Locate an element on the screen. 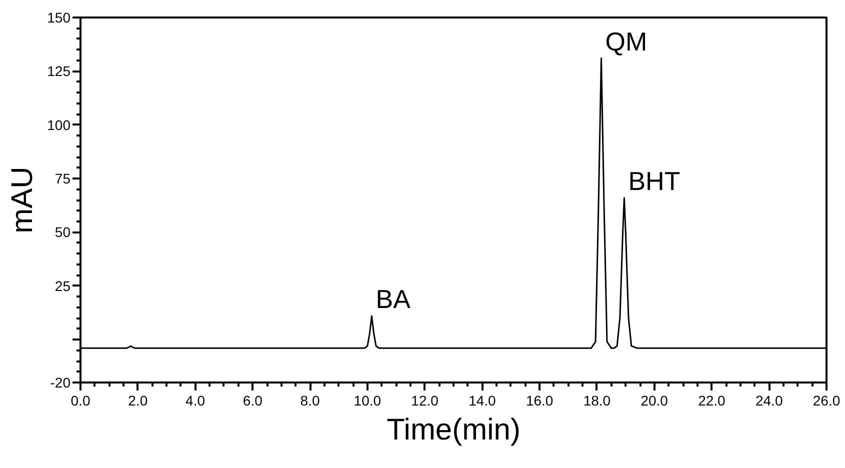  y-tick-label: 75 is located at coordinates (62, 178).